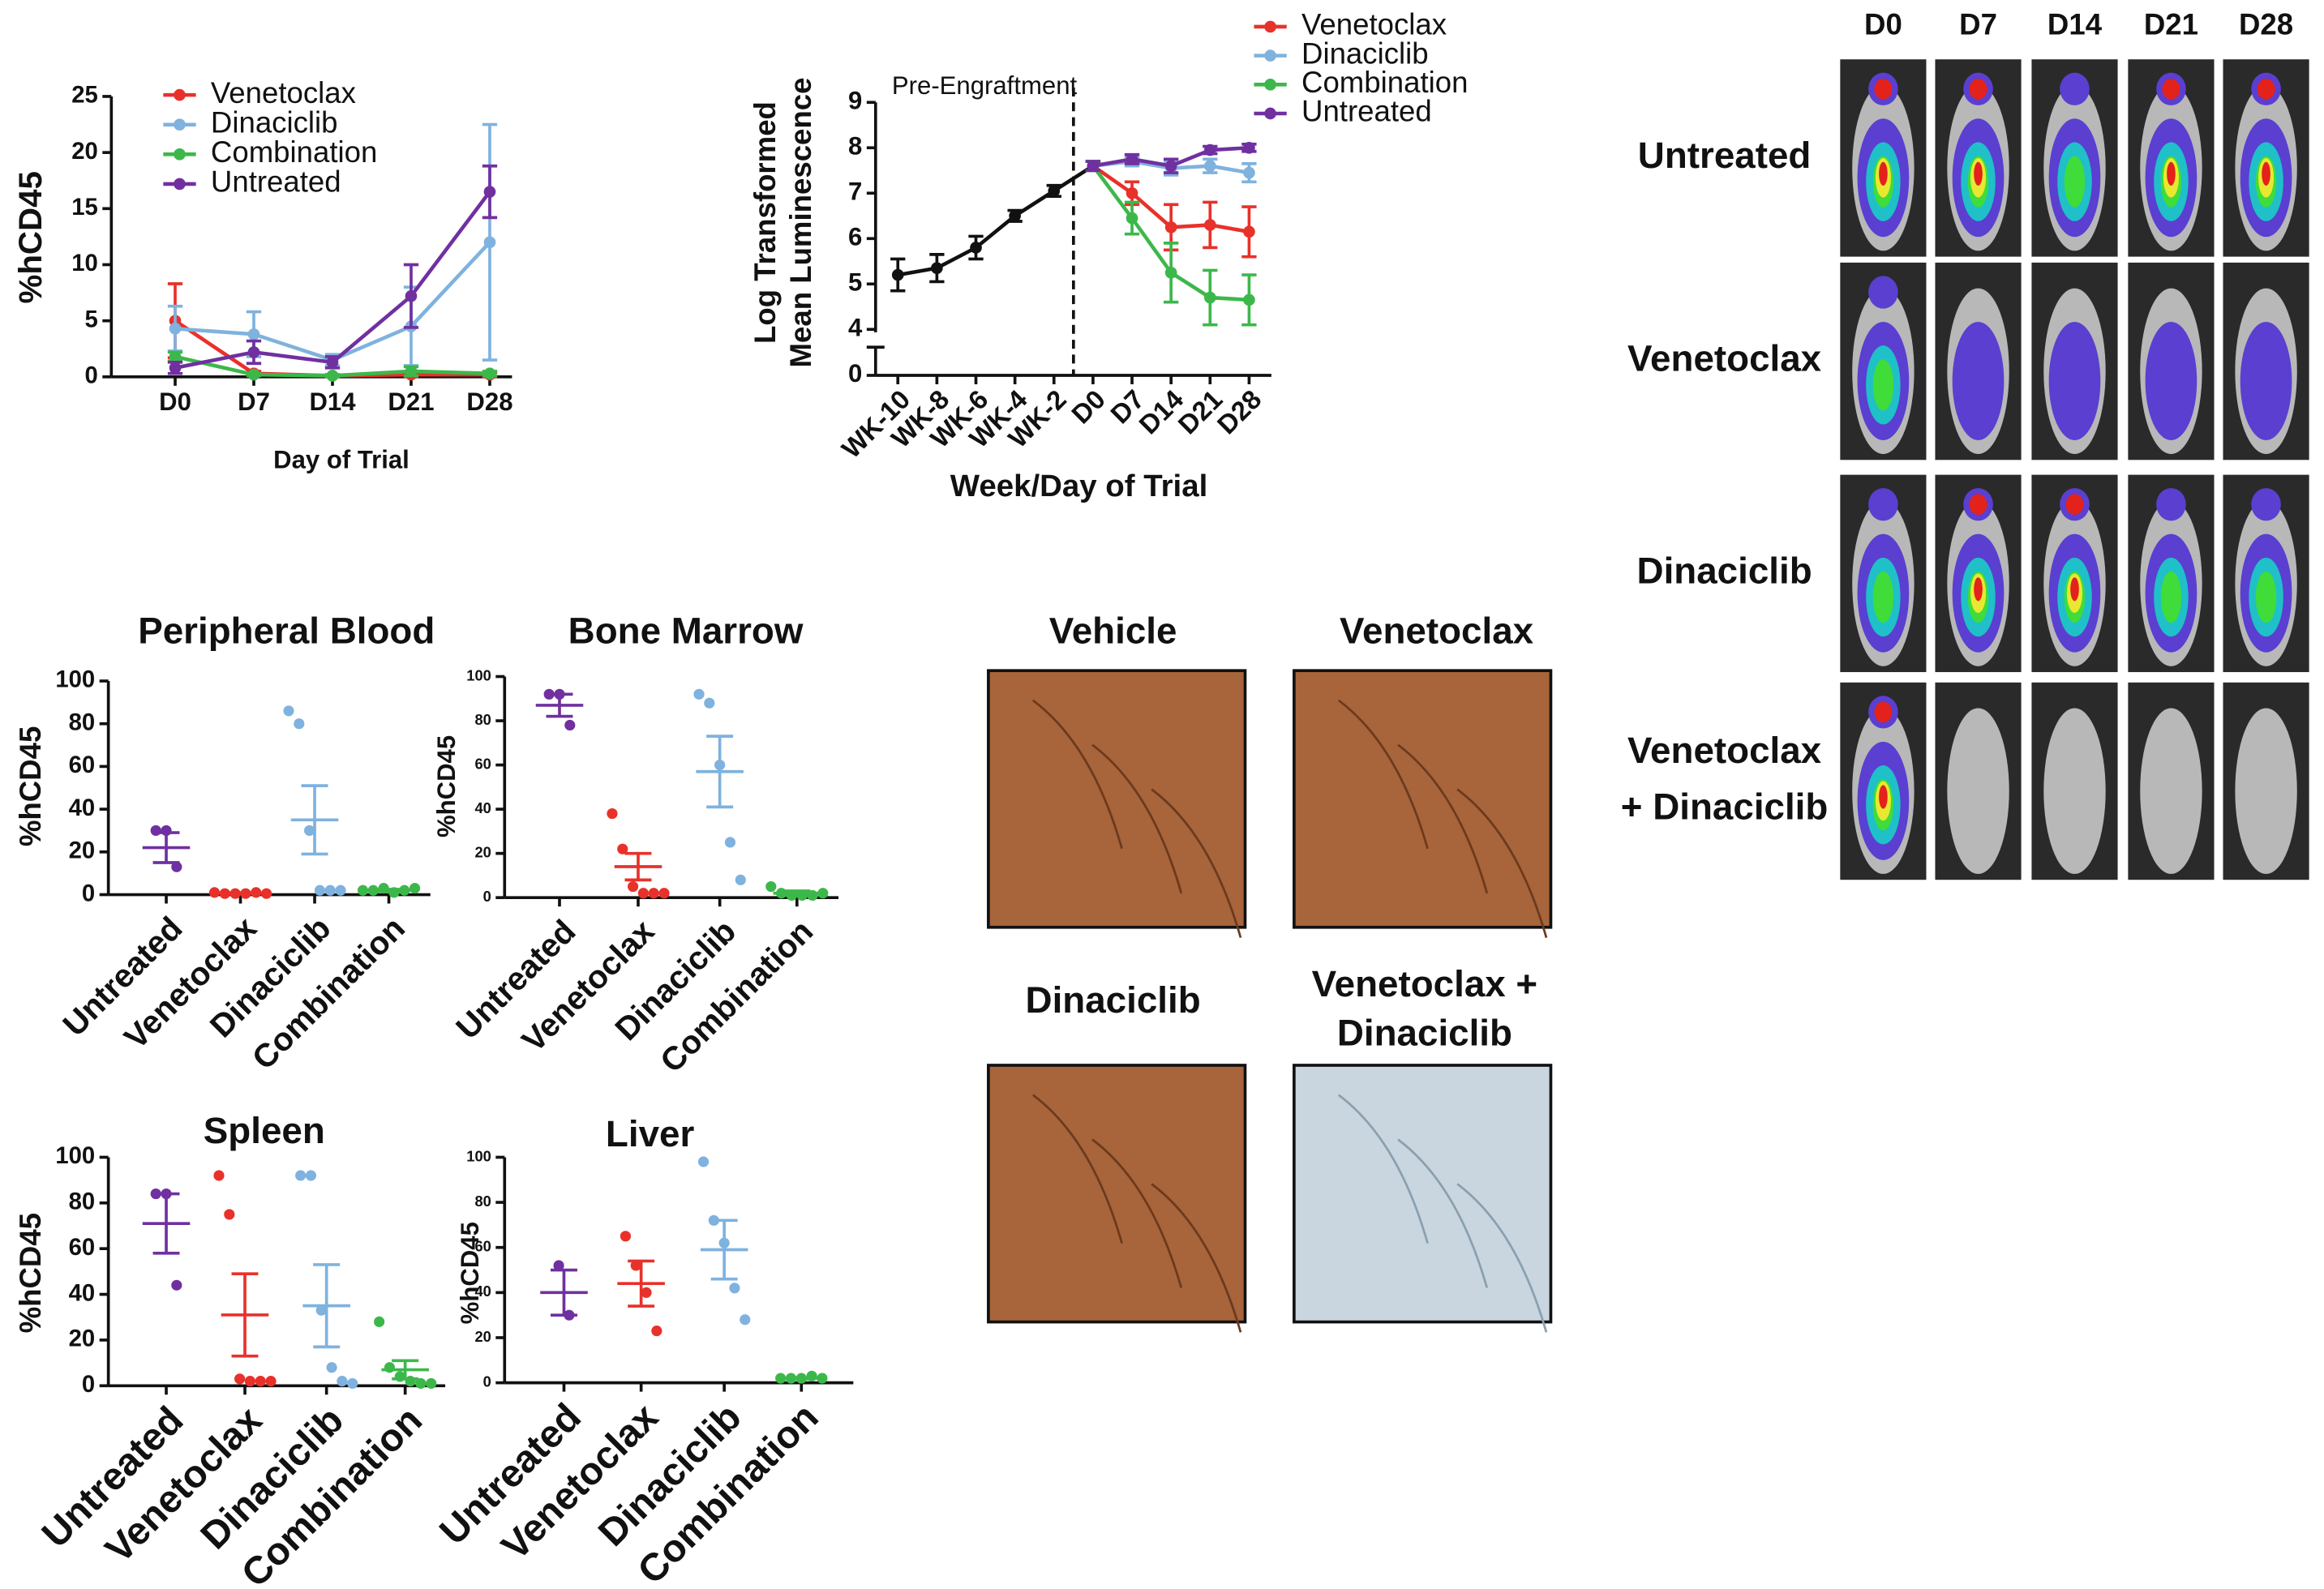 The height and width of the screenshot is (1589, 2324). I want to click on legend-label: Dinaciclib, so click(1365, 53).